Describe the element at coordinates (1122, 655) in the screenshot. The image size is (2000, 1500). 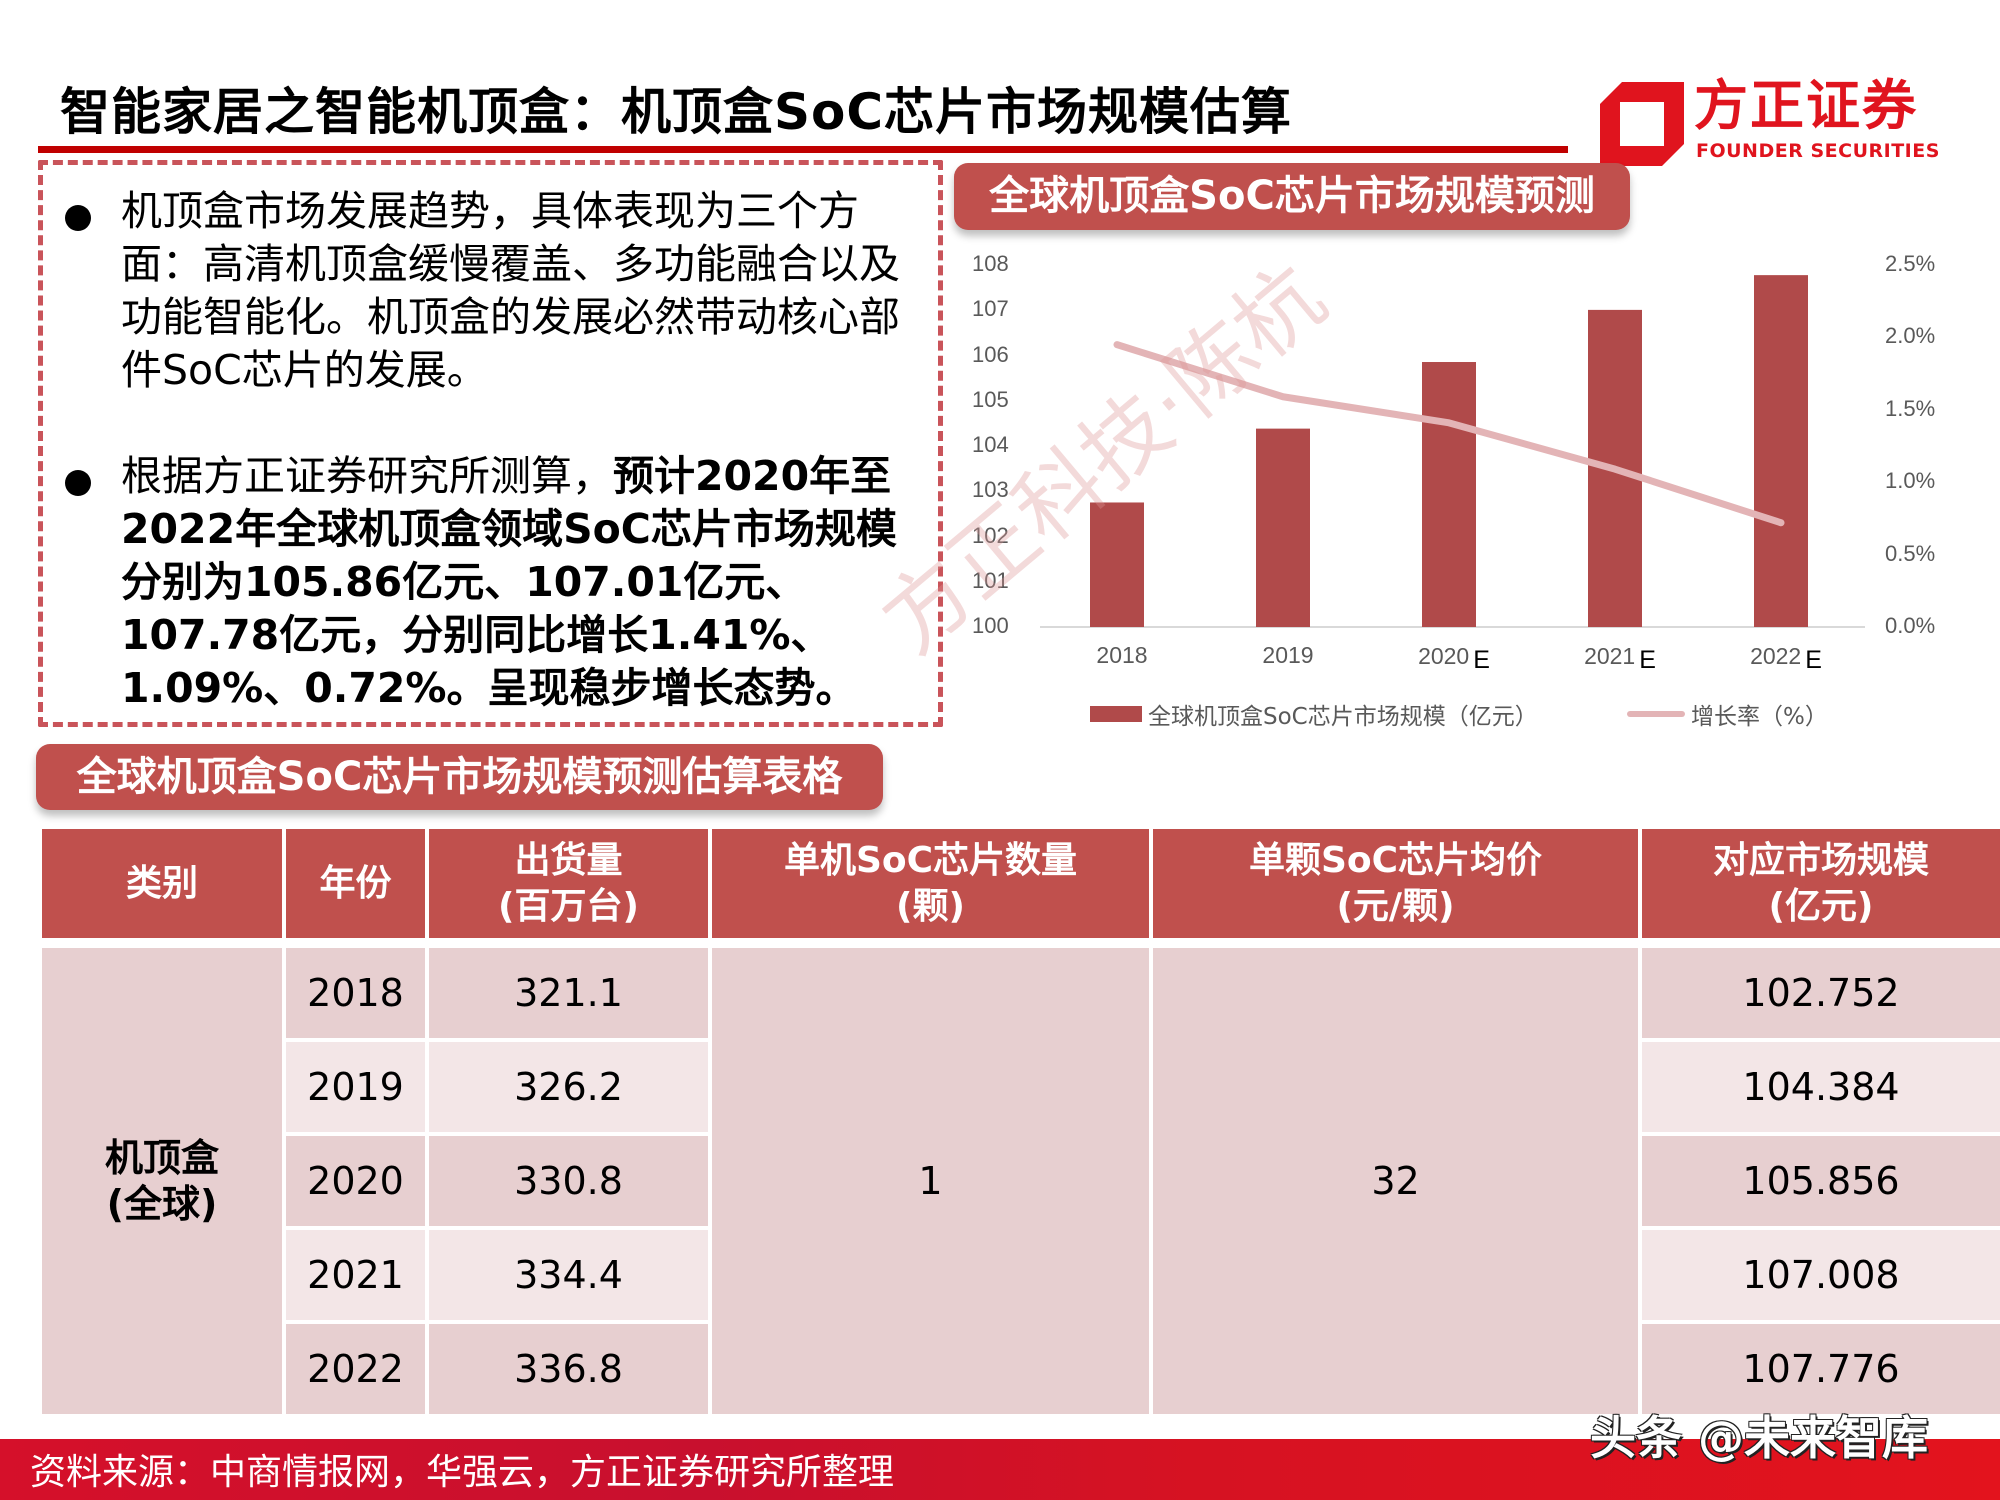
I see `x-tick: 2018` at that location.